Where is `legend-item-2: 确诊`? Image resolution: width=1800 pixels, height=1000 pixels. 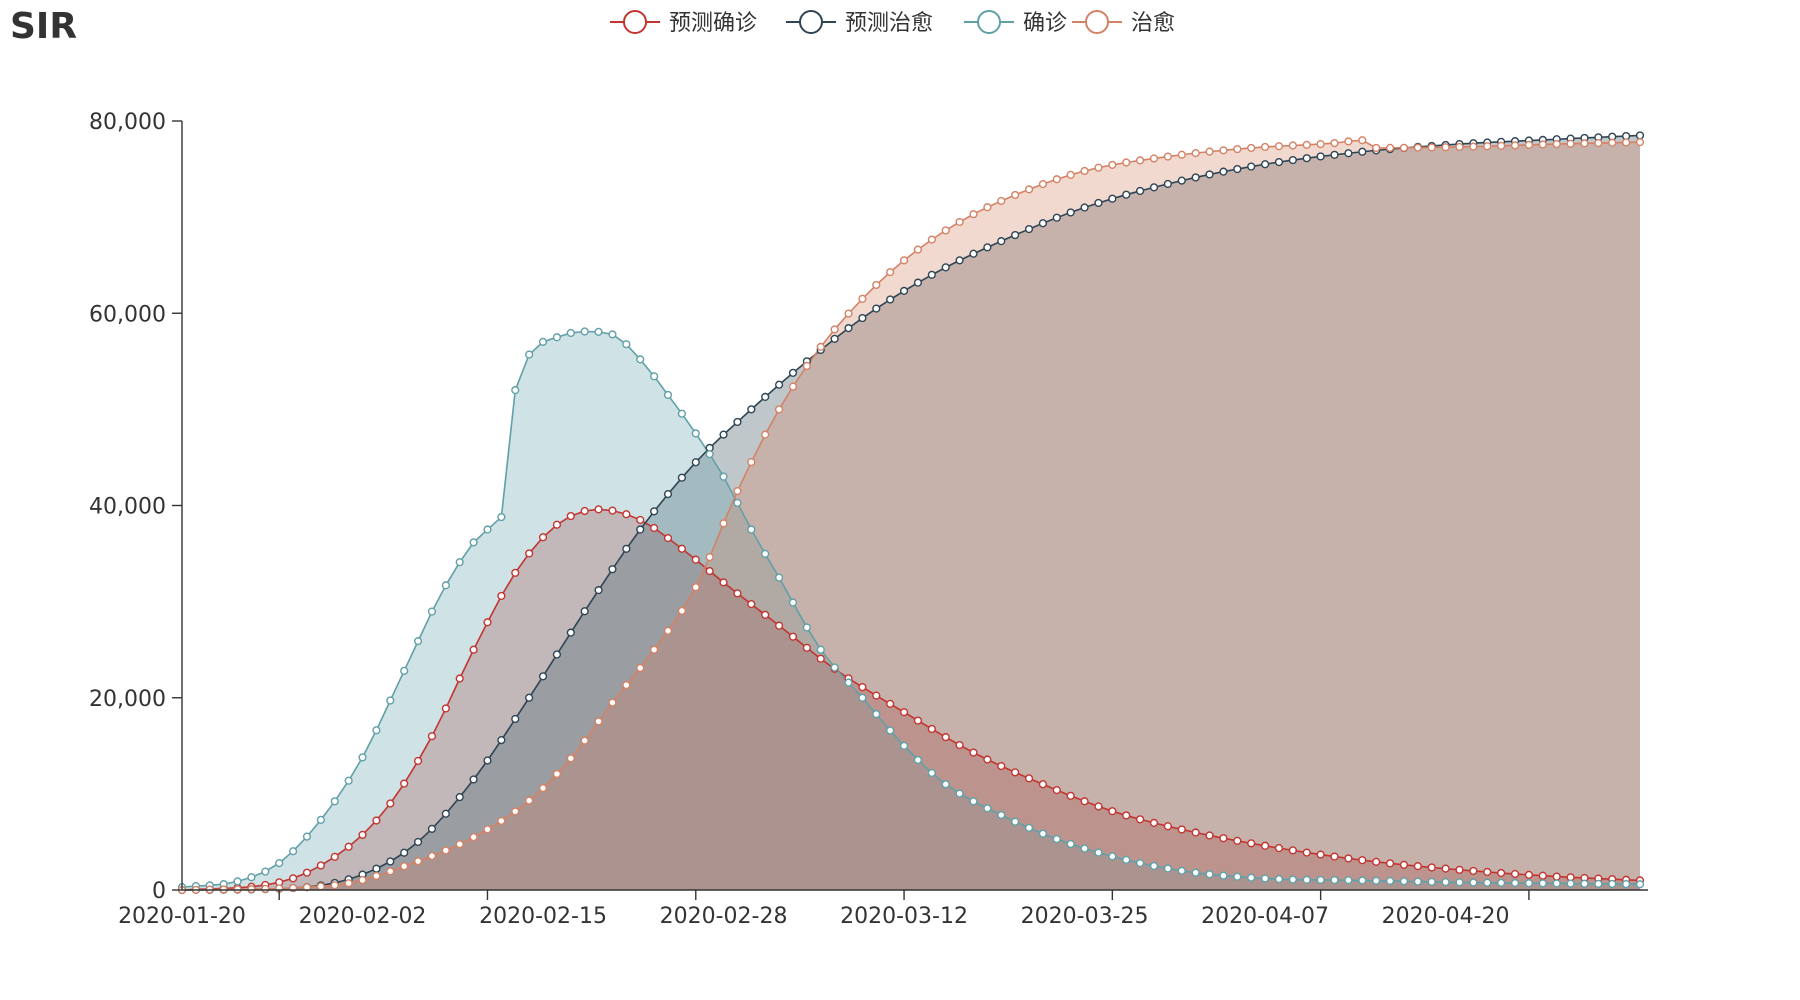
legend-item-2: 确诊 is located at coordinates (1015, 23).